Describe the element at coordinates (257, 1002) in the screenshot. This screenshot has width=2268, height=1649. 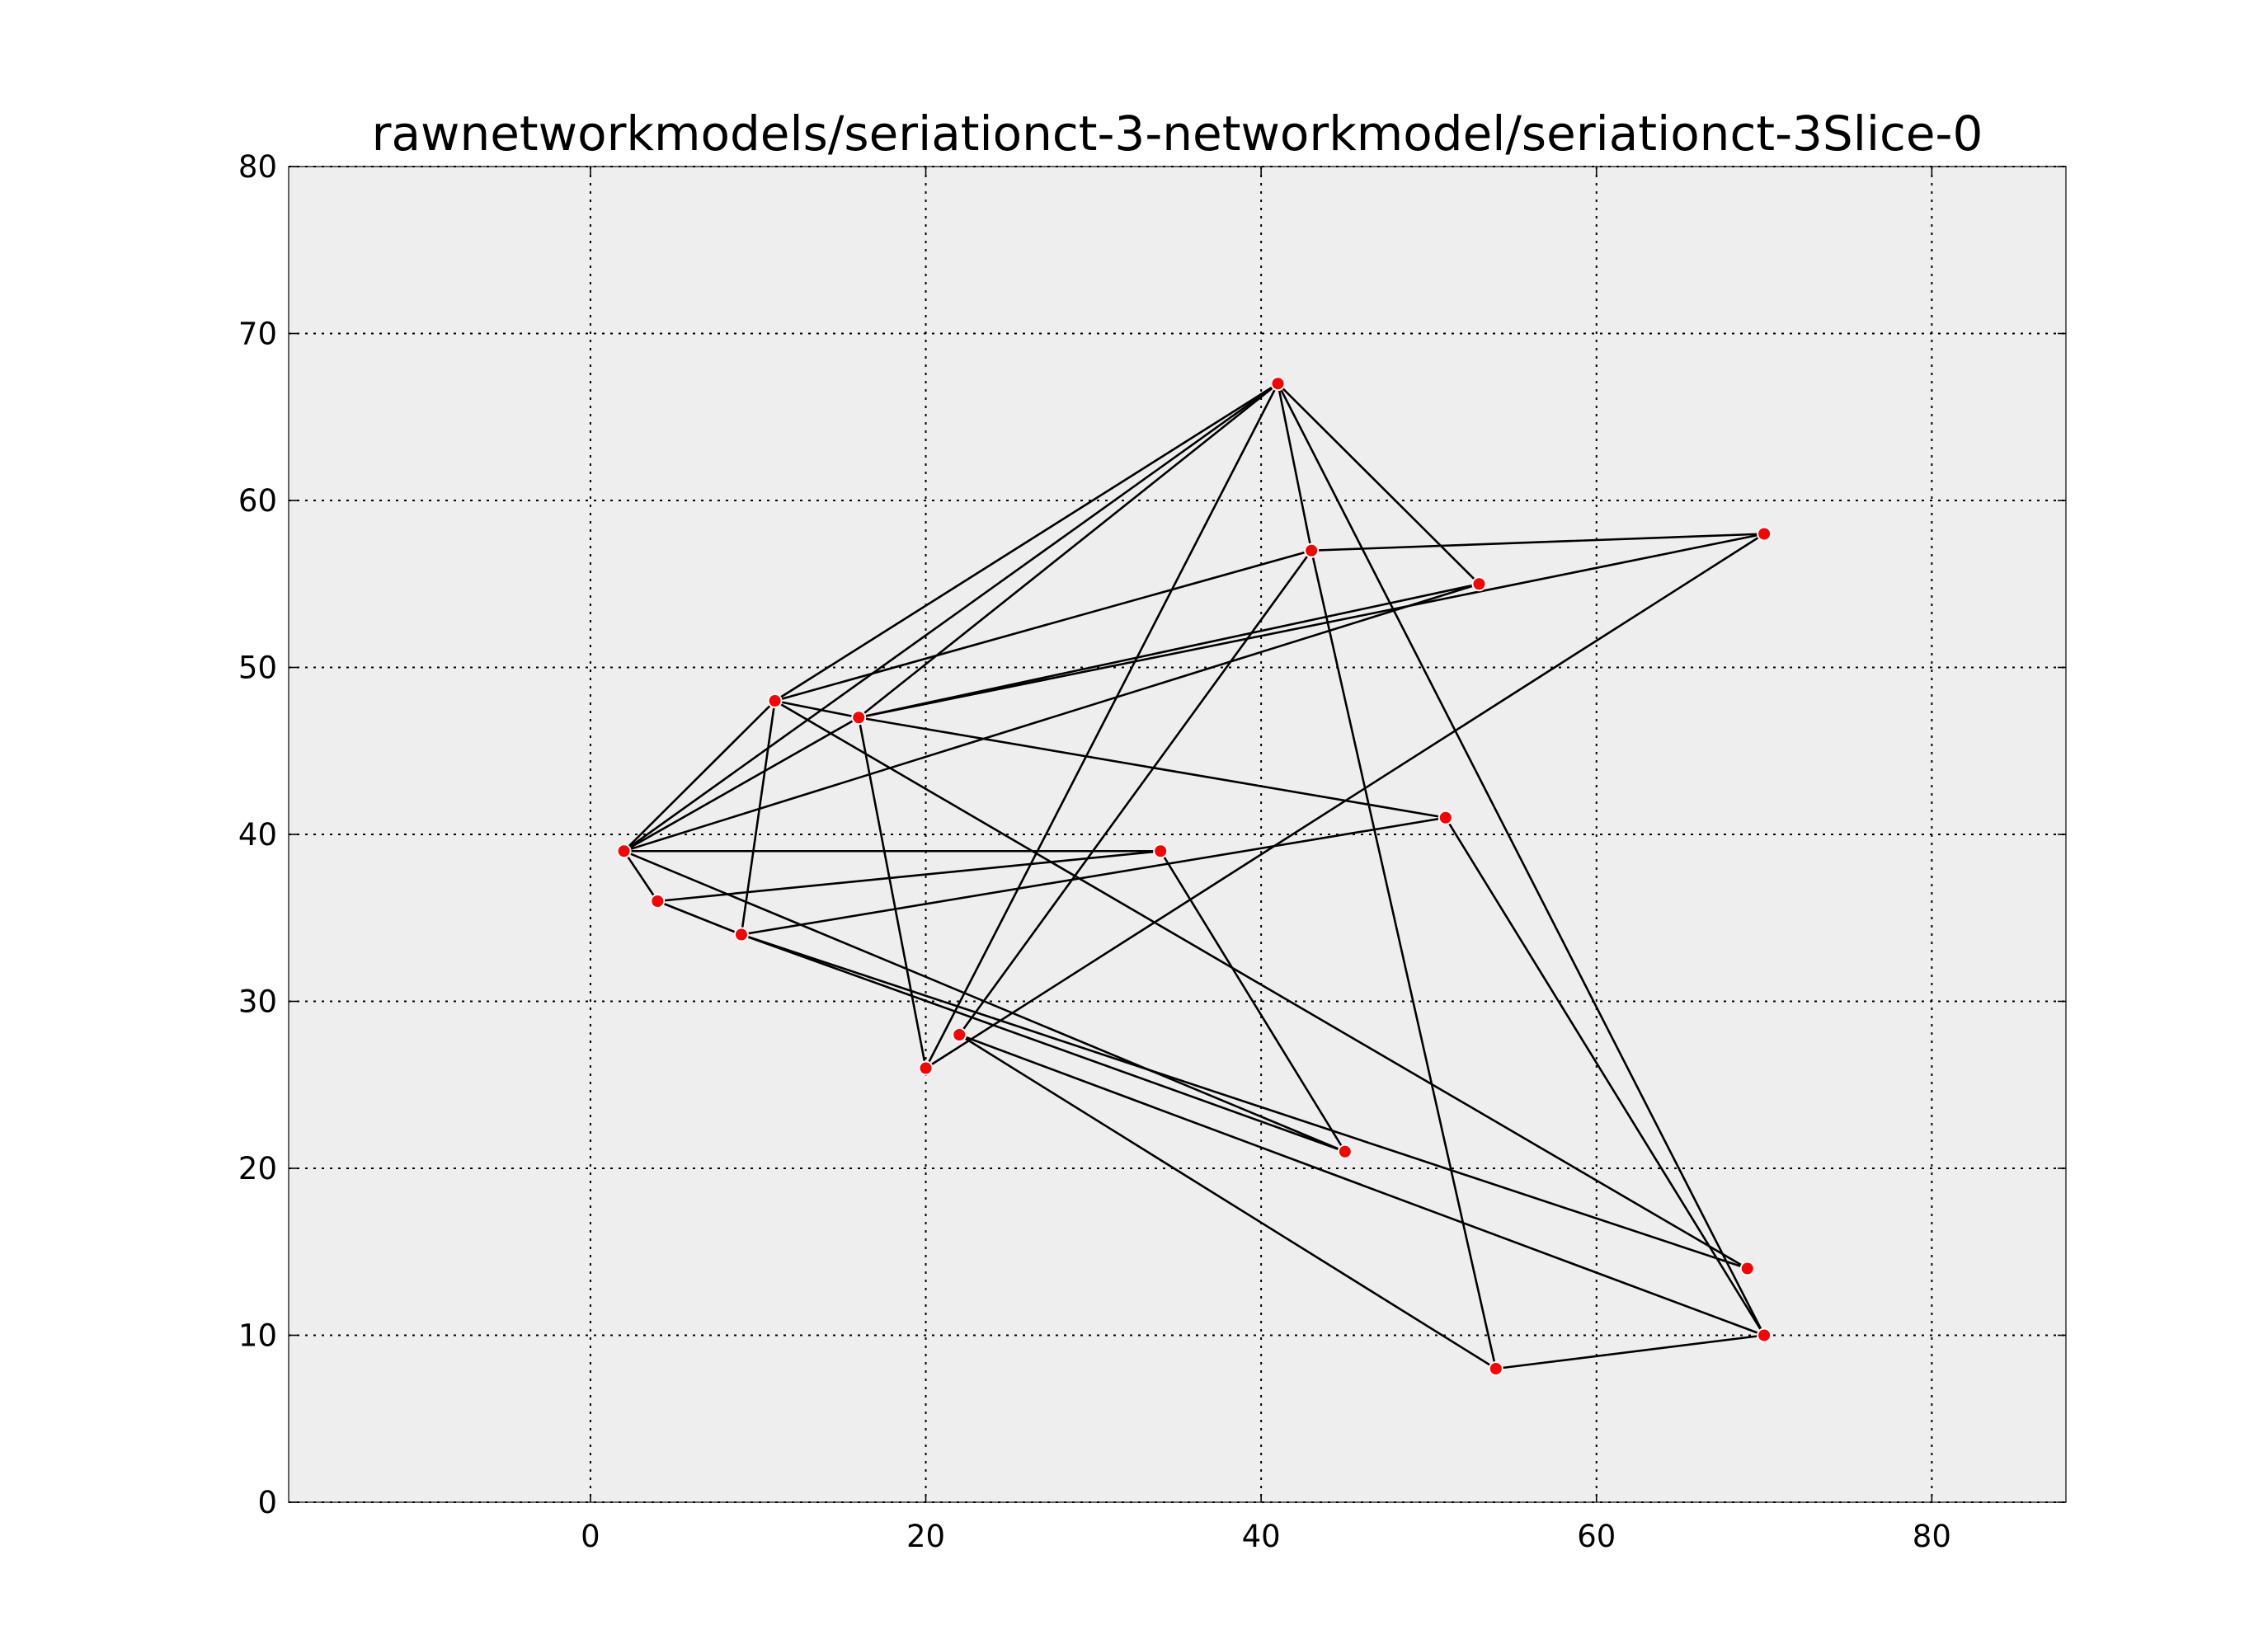
I see `y-tick-label: 30` at that location.